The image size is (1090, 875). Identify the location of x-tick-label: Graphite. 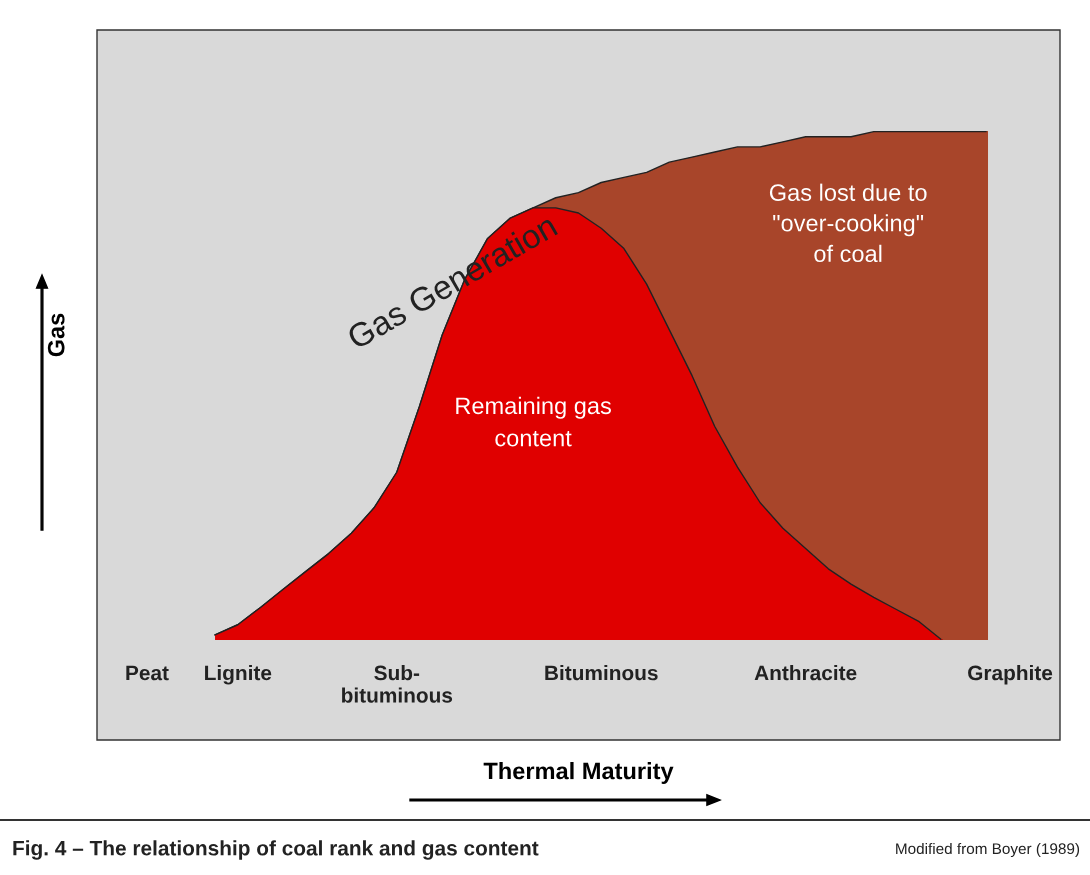
(1010, 675).